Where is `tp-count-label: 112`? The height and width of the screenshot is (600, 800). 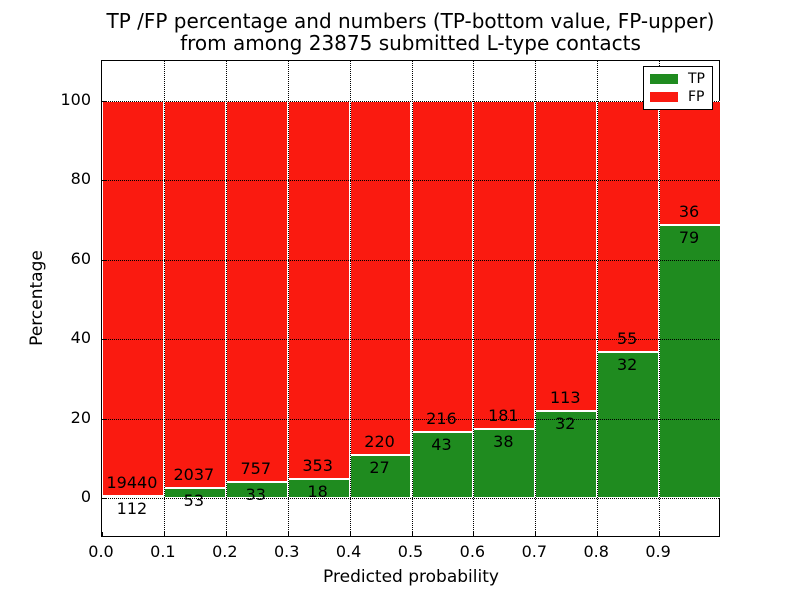 tp-count-label: 112 is located at coordinates (132, 508).